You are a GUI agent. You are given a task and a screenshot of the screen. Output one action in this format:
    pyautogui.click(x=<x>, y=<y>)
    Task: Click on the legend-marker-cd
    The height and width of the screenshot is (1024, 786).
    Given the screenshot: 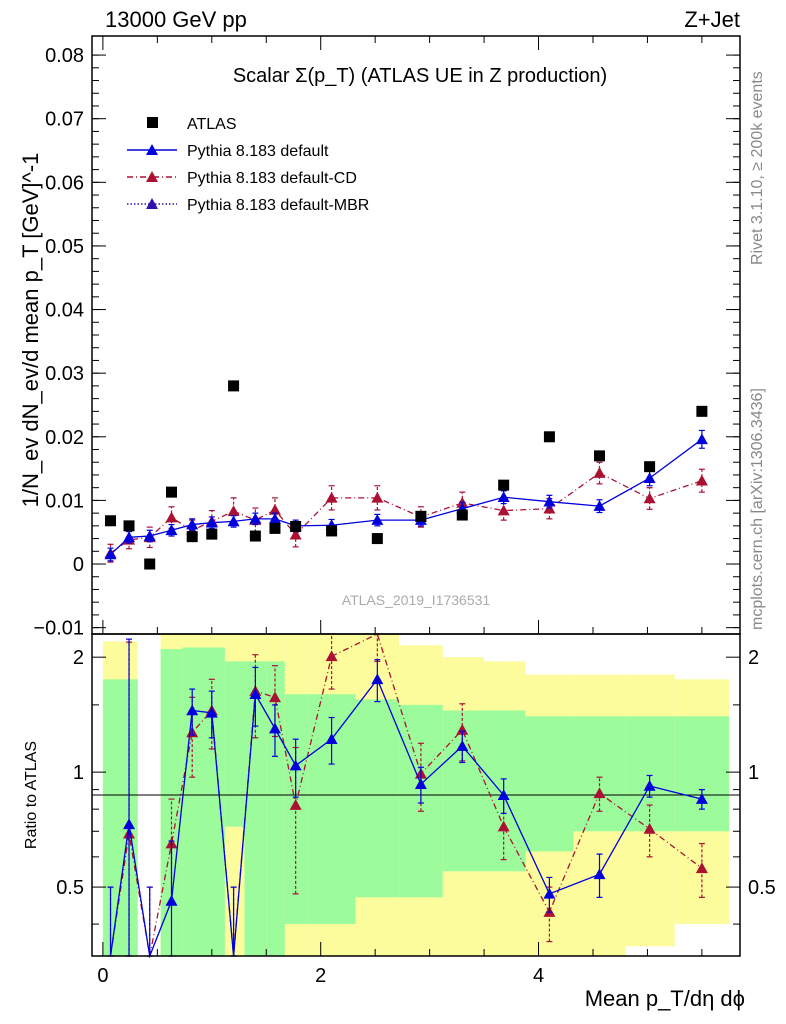 What is the action you would take?
    pyautogui.click(x=152, y=176)
    